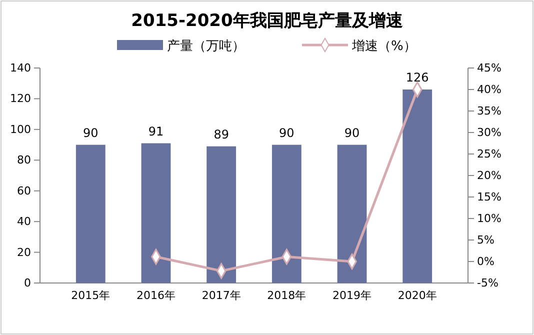  What do you see at coordinates (24, 221) in the screenshot?
I see `y-tick-label: 40` at bounding box center [24, 221].